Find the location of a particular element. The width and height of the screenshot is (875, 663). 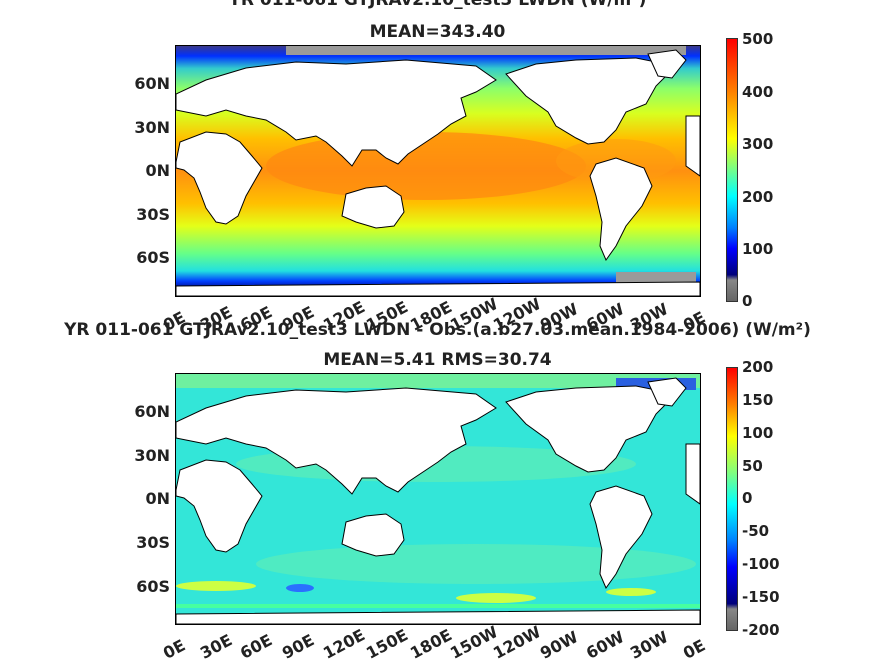

top-map-subtitle: MEAN=343.40 is located at coordinates (437, 32).